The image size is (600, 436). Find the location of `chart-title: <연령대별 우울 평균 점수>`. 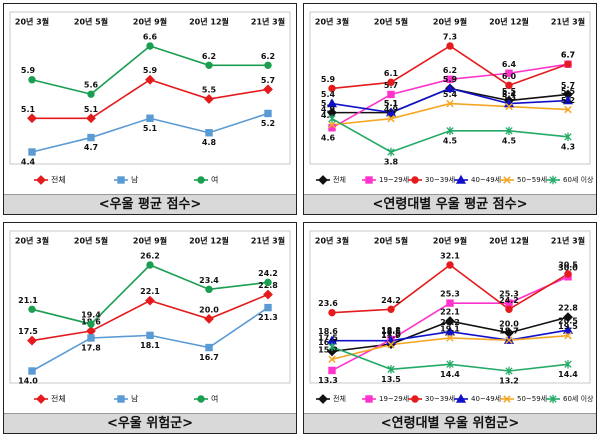

chart-title: <연령대별 우울 평균 점수> is located at coordinates (450, 204).